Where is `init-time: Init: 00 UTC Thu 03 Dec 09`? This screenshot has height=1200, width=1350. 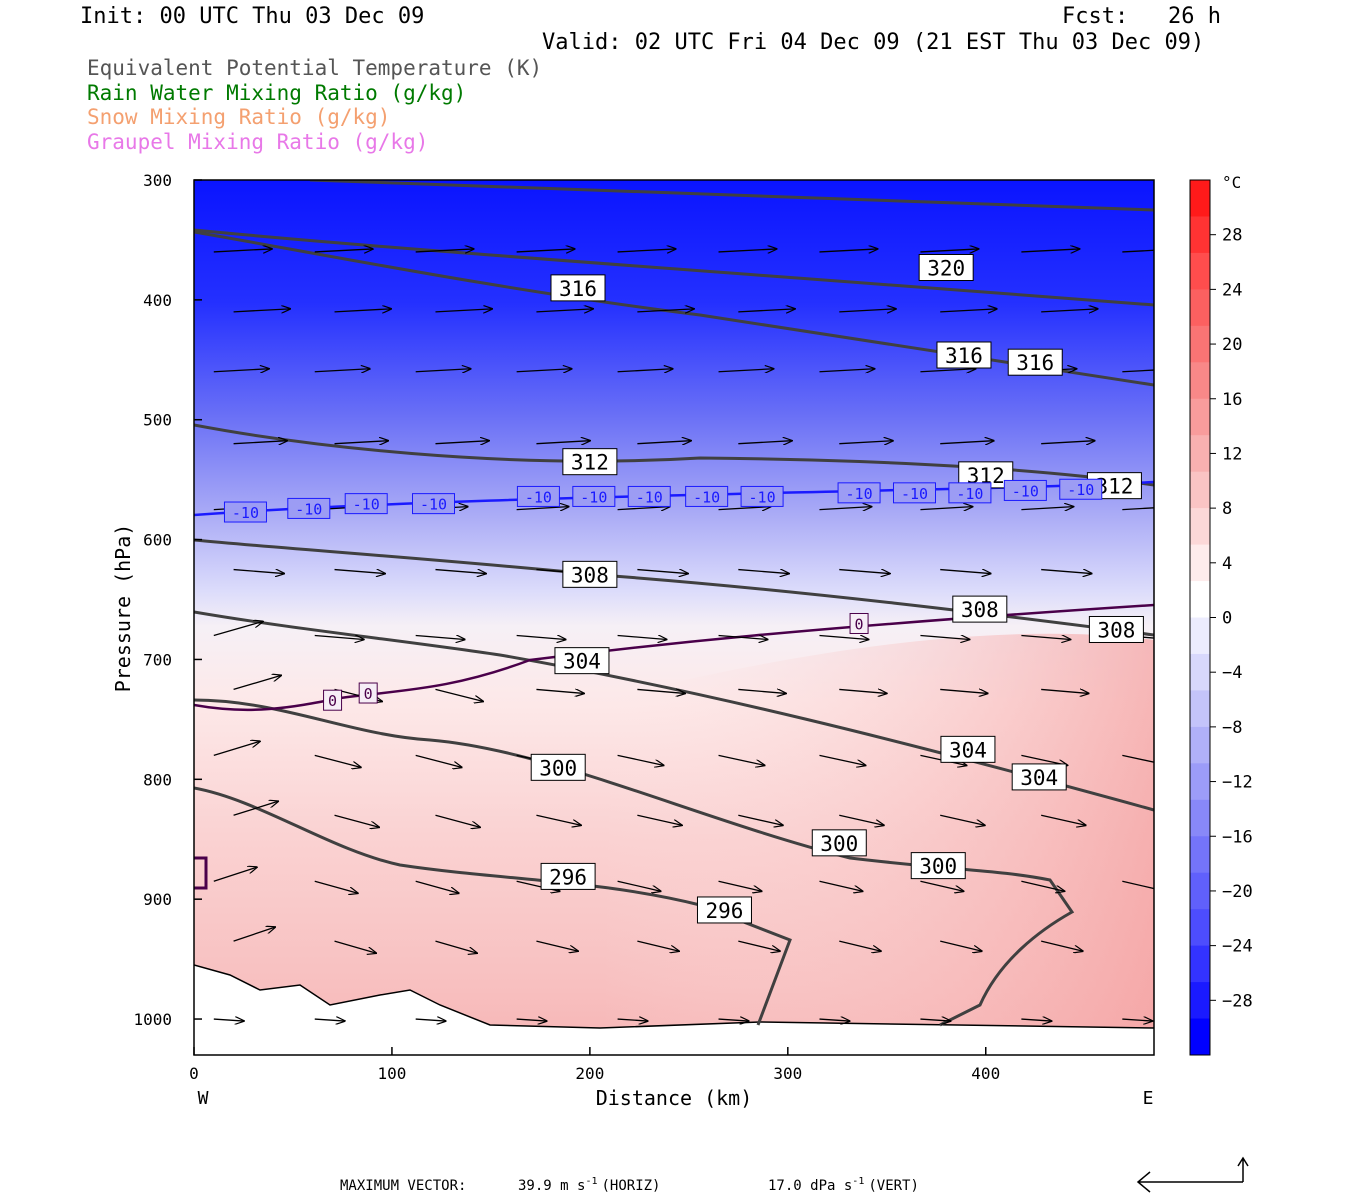 init-time: Init: 00 UTC Thu 03 Dec 09 is located at coordinates (252, 16).